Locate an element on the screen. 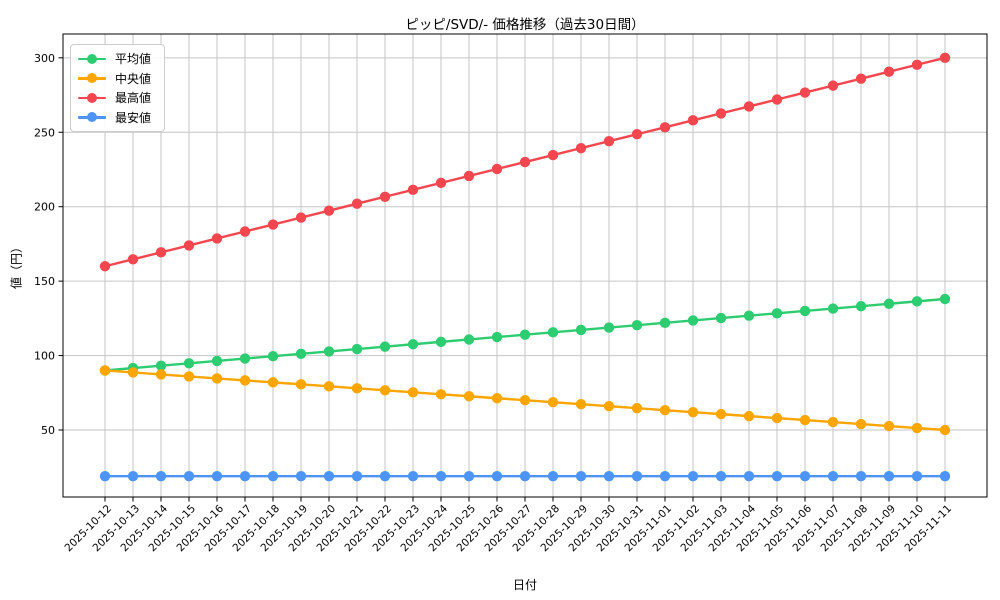  y-axis-label: 値（円） is located at coordinates (16, 265).